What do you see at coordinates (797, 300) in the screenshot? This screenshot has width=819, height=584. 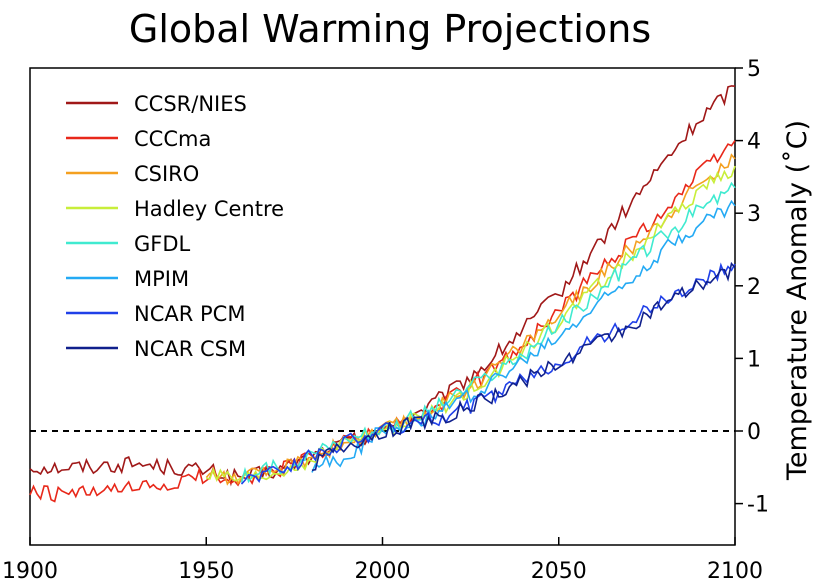 I see `y-axis-label: Temperature Anomaly (˚C)` at bounding box center [797, 300].